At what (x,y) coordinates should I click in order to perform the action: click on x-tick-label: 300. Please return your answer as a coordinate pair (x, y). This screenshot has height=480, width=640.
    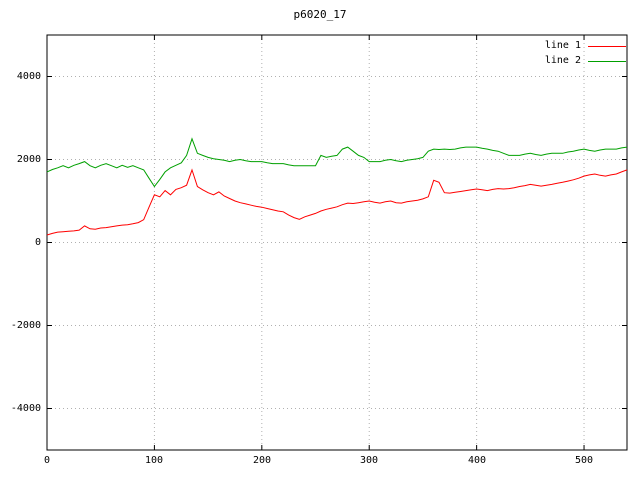
    Looking at the image, I should click on (369, 460).